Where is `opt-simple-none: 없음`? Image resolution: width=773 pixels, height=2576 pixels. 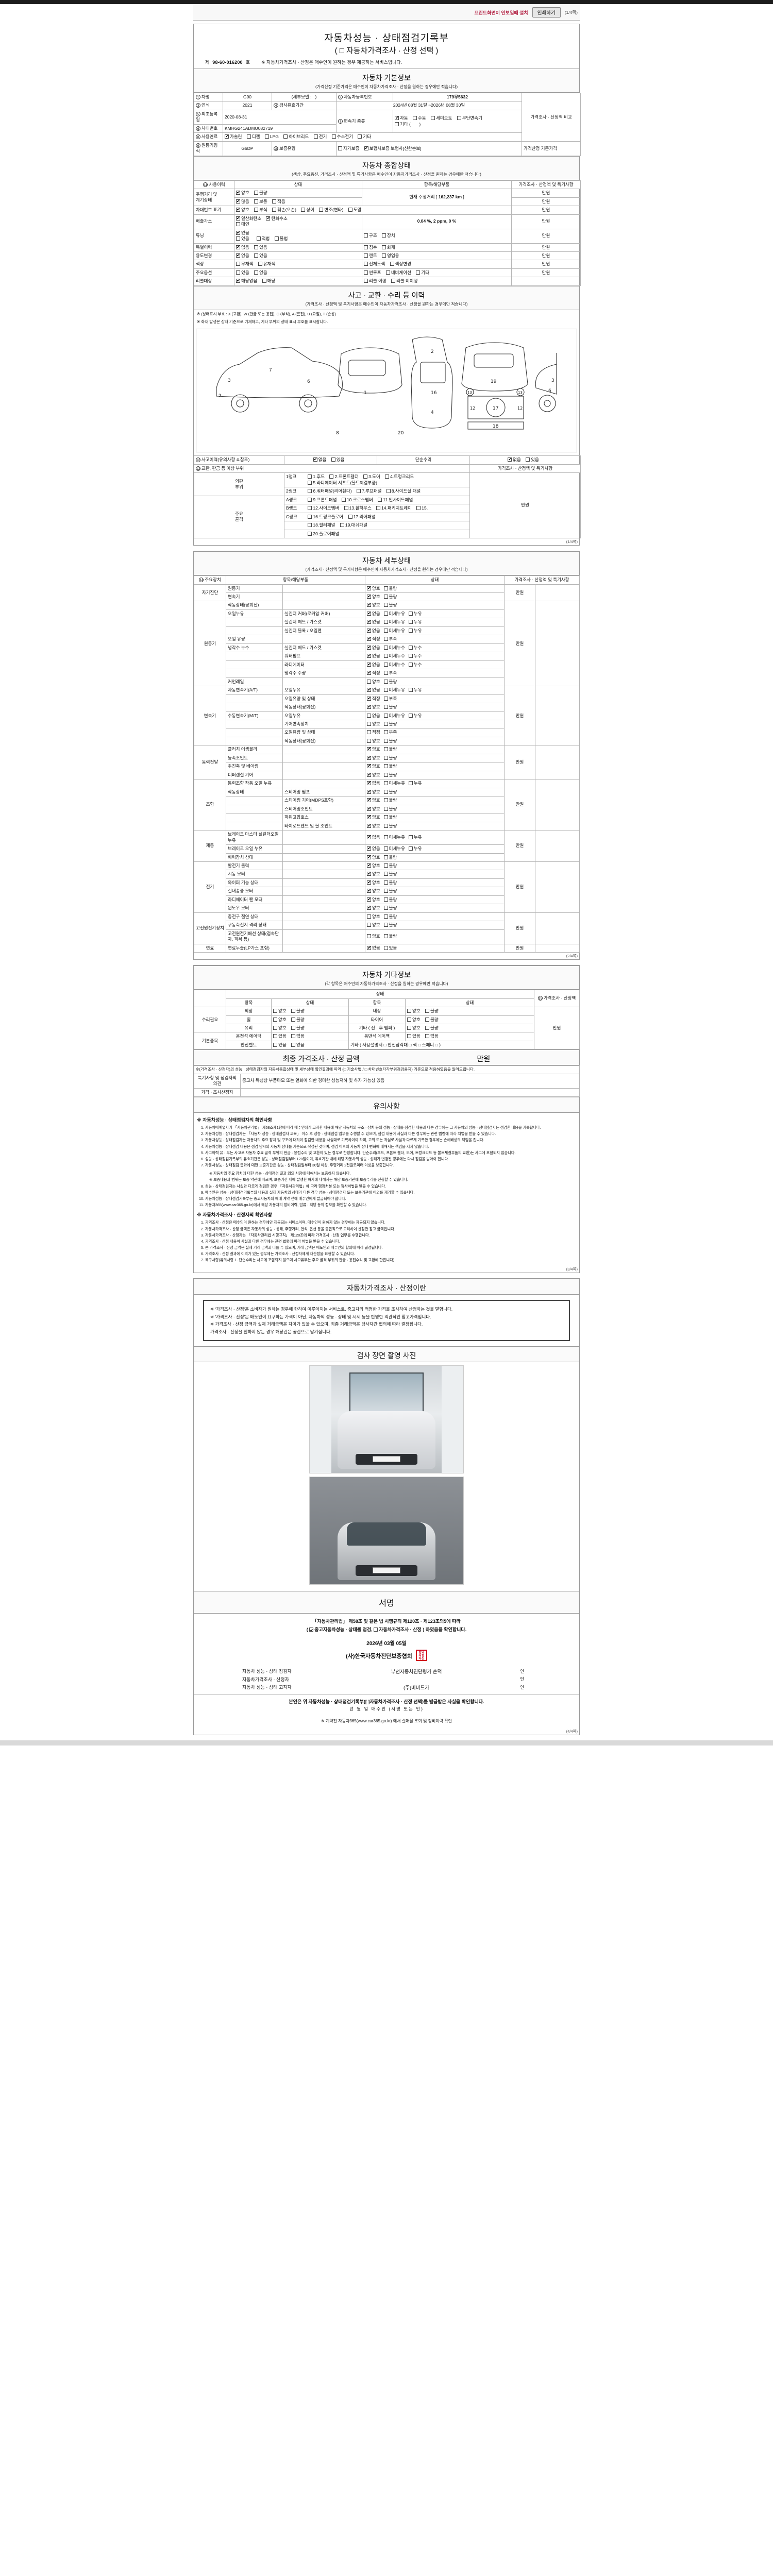 opt-simple-none: 없음 is located at coordinates (514, 459).